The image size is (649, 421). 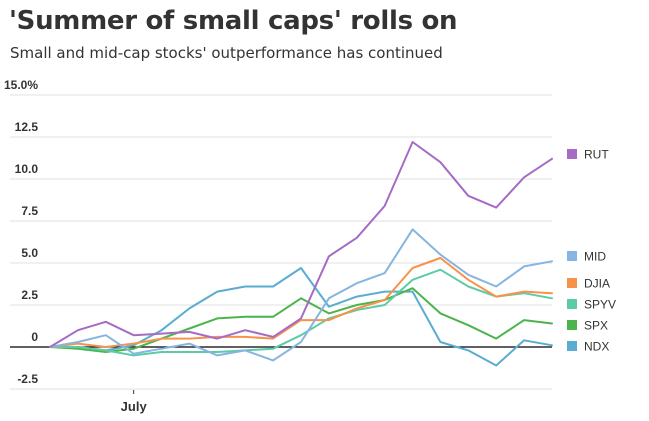 I want to click on legend-item-rut: RUT, so click(x=588, y=155).